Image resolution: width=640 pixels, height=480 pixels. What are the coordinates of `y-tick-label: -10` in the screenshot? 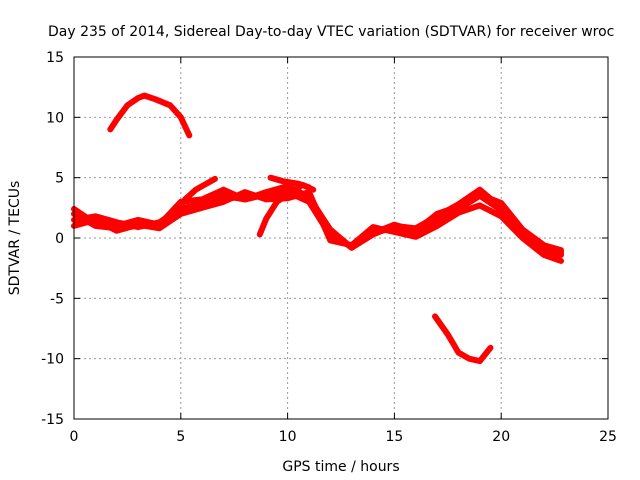 It's located at (52, 360).